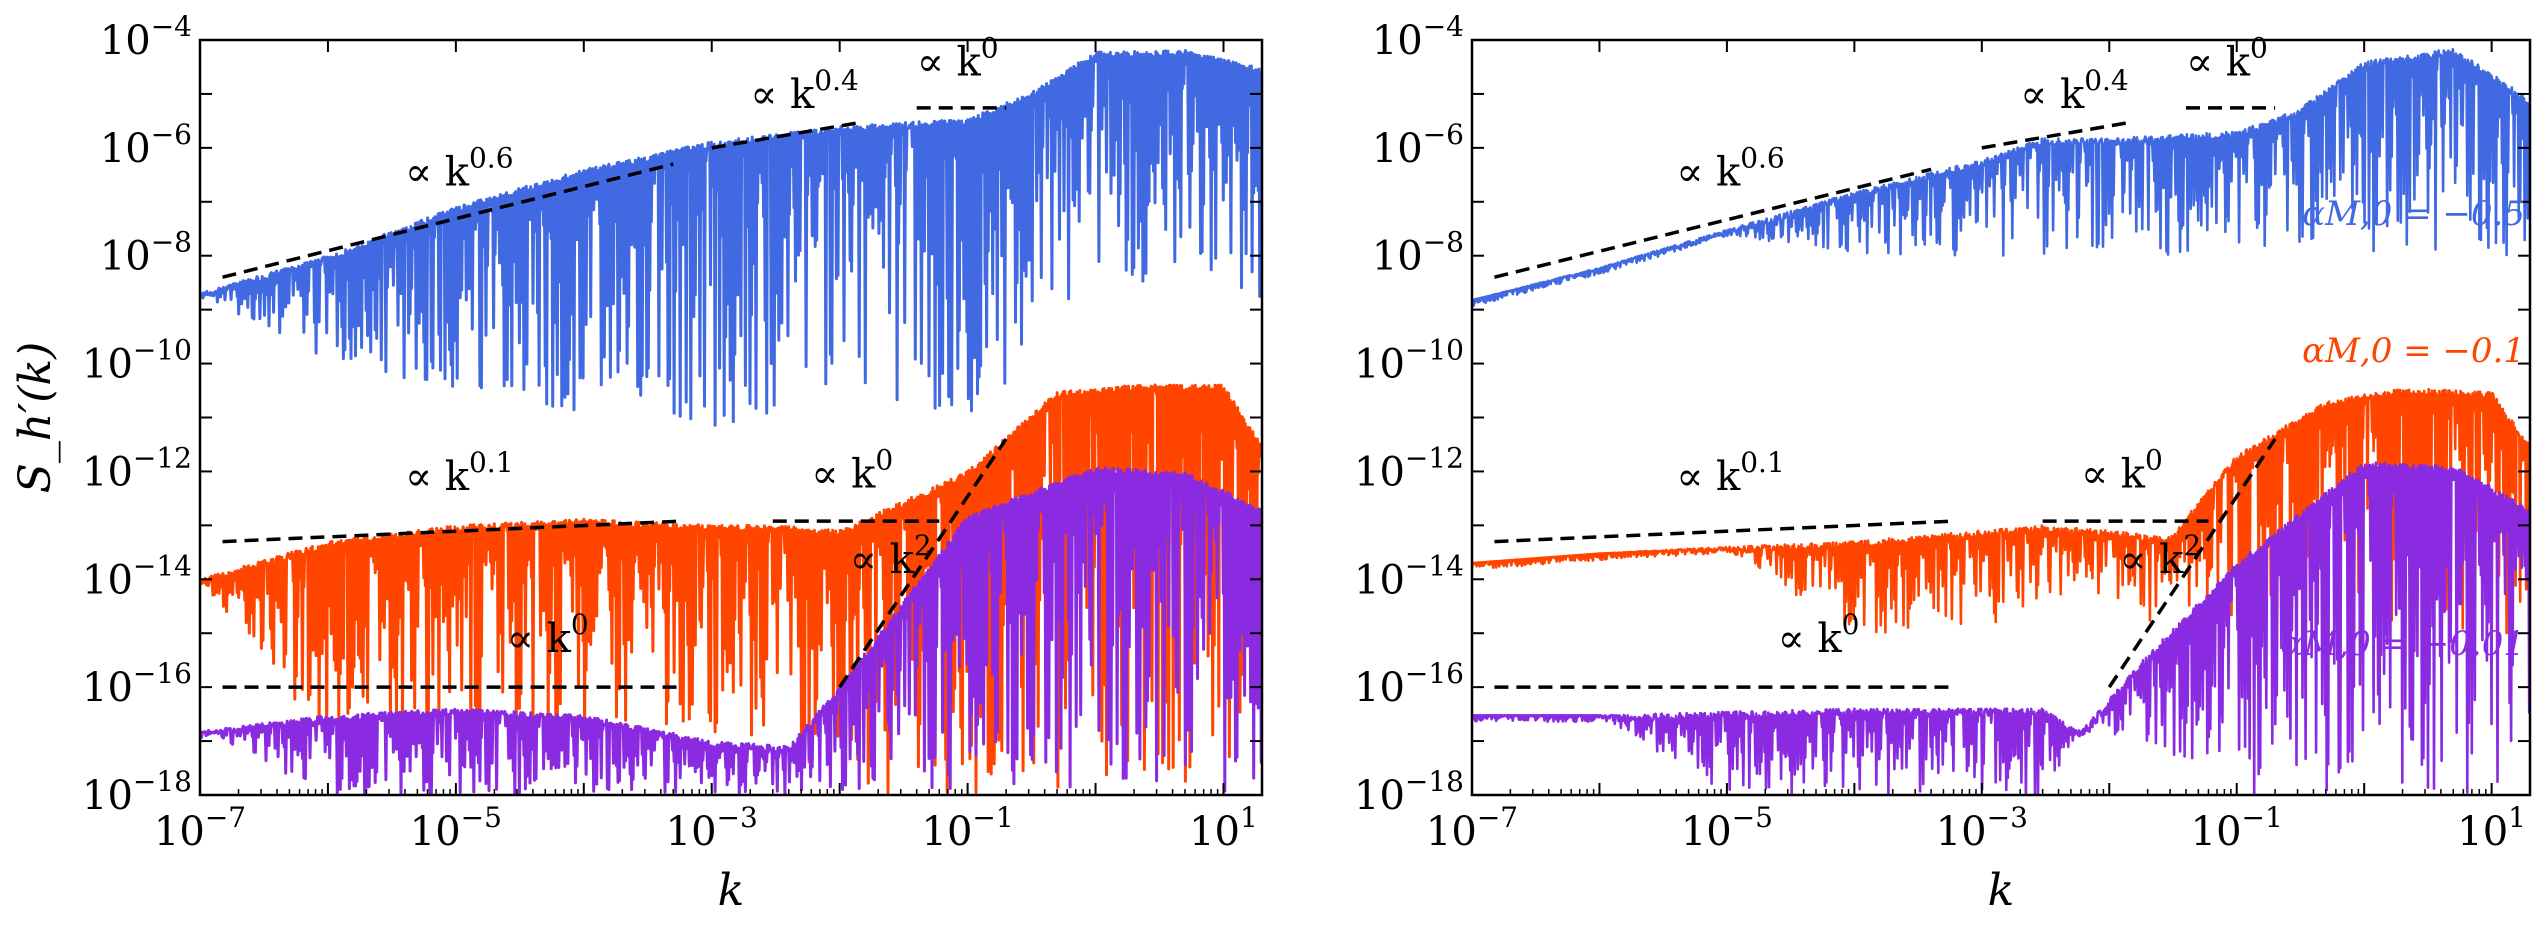 The height and width of the screenshot is (931, 2545). What do you see at coordinates (2413, 351) in the screenshot?
I see `legend-entry: αM,0 = −0.1` at bounding box center [2413, 351].